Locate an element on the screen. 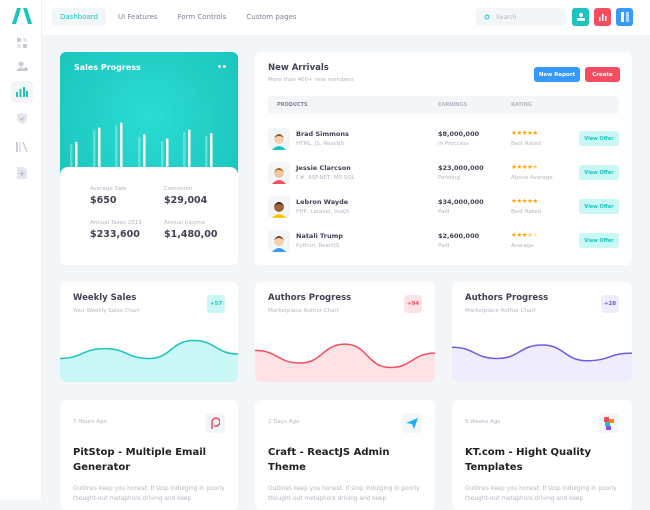 This screenshot has height=510, width=650. stat-average-sale: Average Sale $650 is located at coordinates (108, 196).